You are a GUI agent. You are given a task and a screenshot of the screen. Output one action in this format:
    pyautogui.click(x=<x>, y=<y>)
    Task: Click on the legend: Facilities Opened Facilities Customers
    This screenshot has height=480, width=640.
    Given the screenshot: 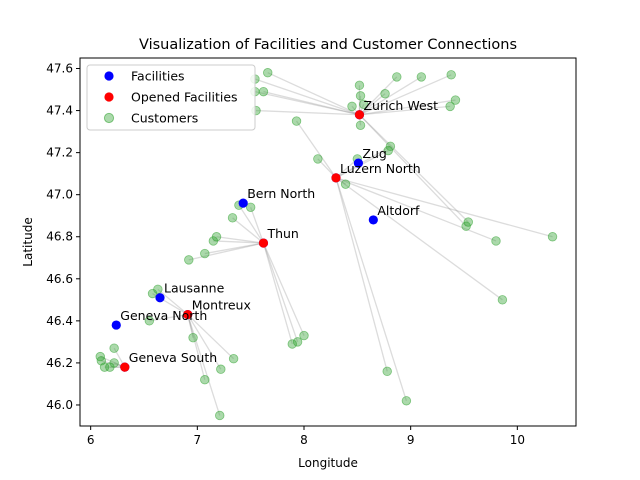 What is the action you would take?
    pyautogui.click(x=171, y=97)
    